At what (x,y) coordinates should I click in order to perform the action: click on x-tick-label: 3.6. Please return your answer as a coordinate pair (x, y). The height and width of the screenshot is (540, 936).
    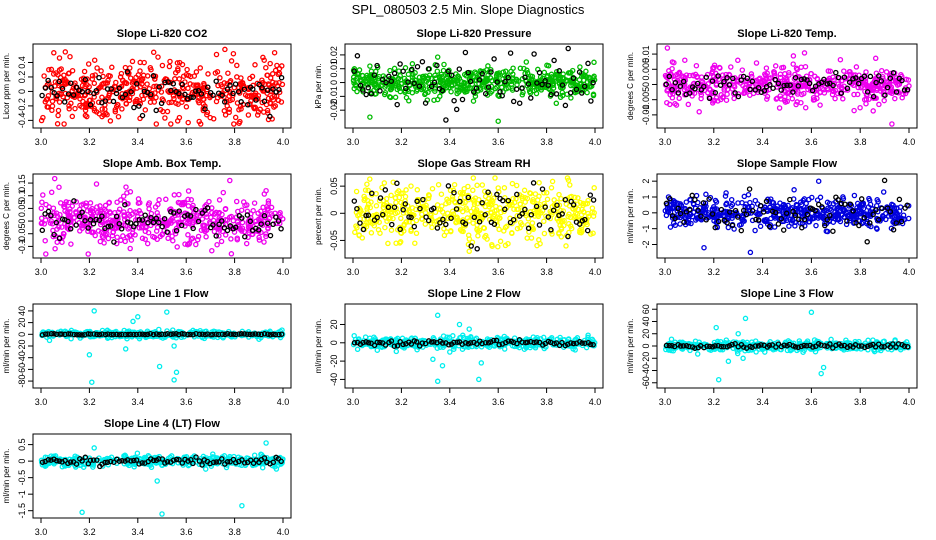
    Looking at the image, I should click on (498, 142).